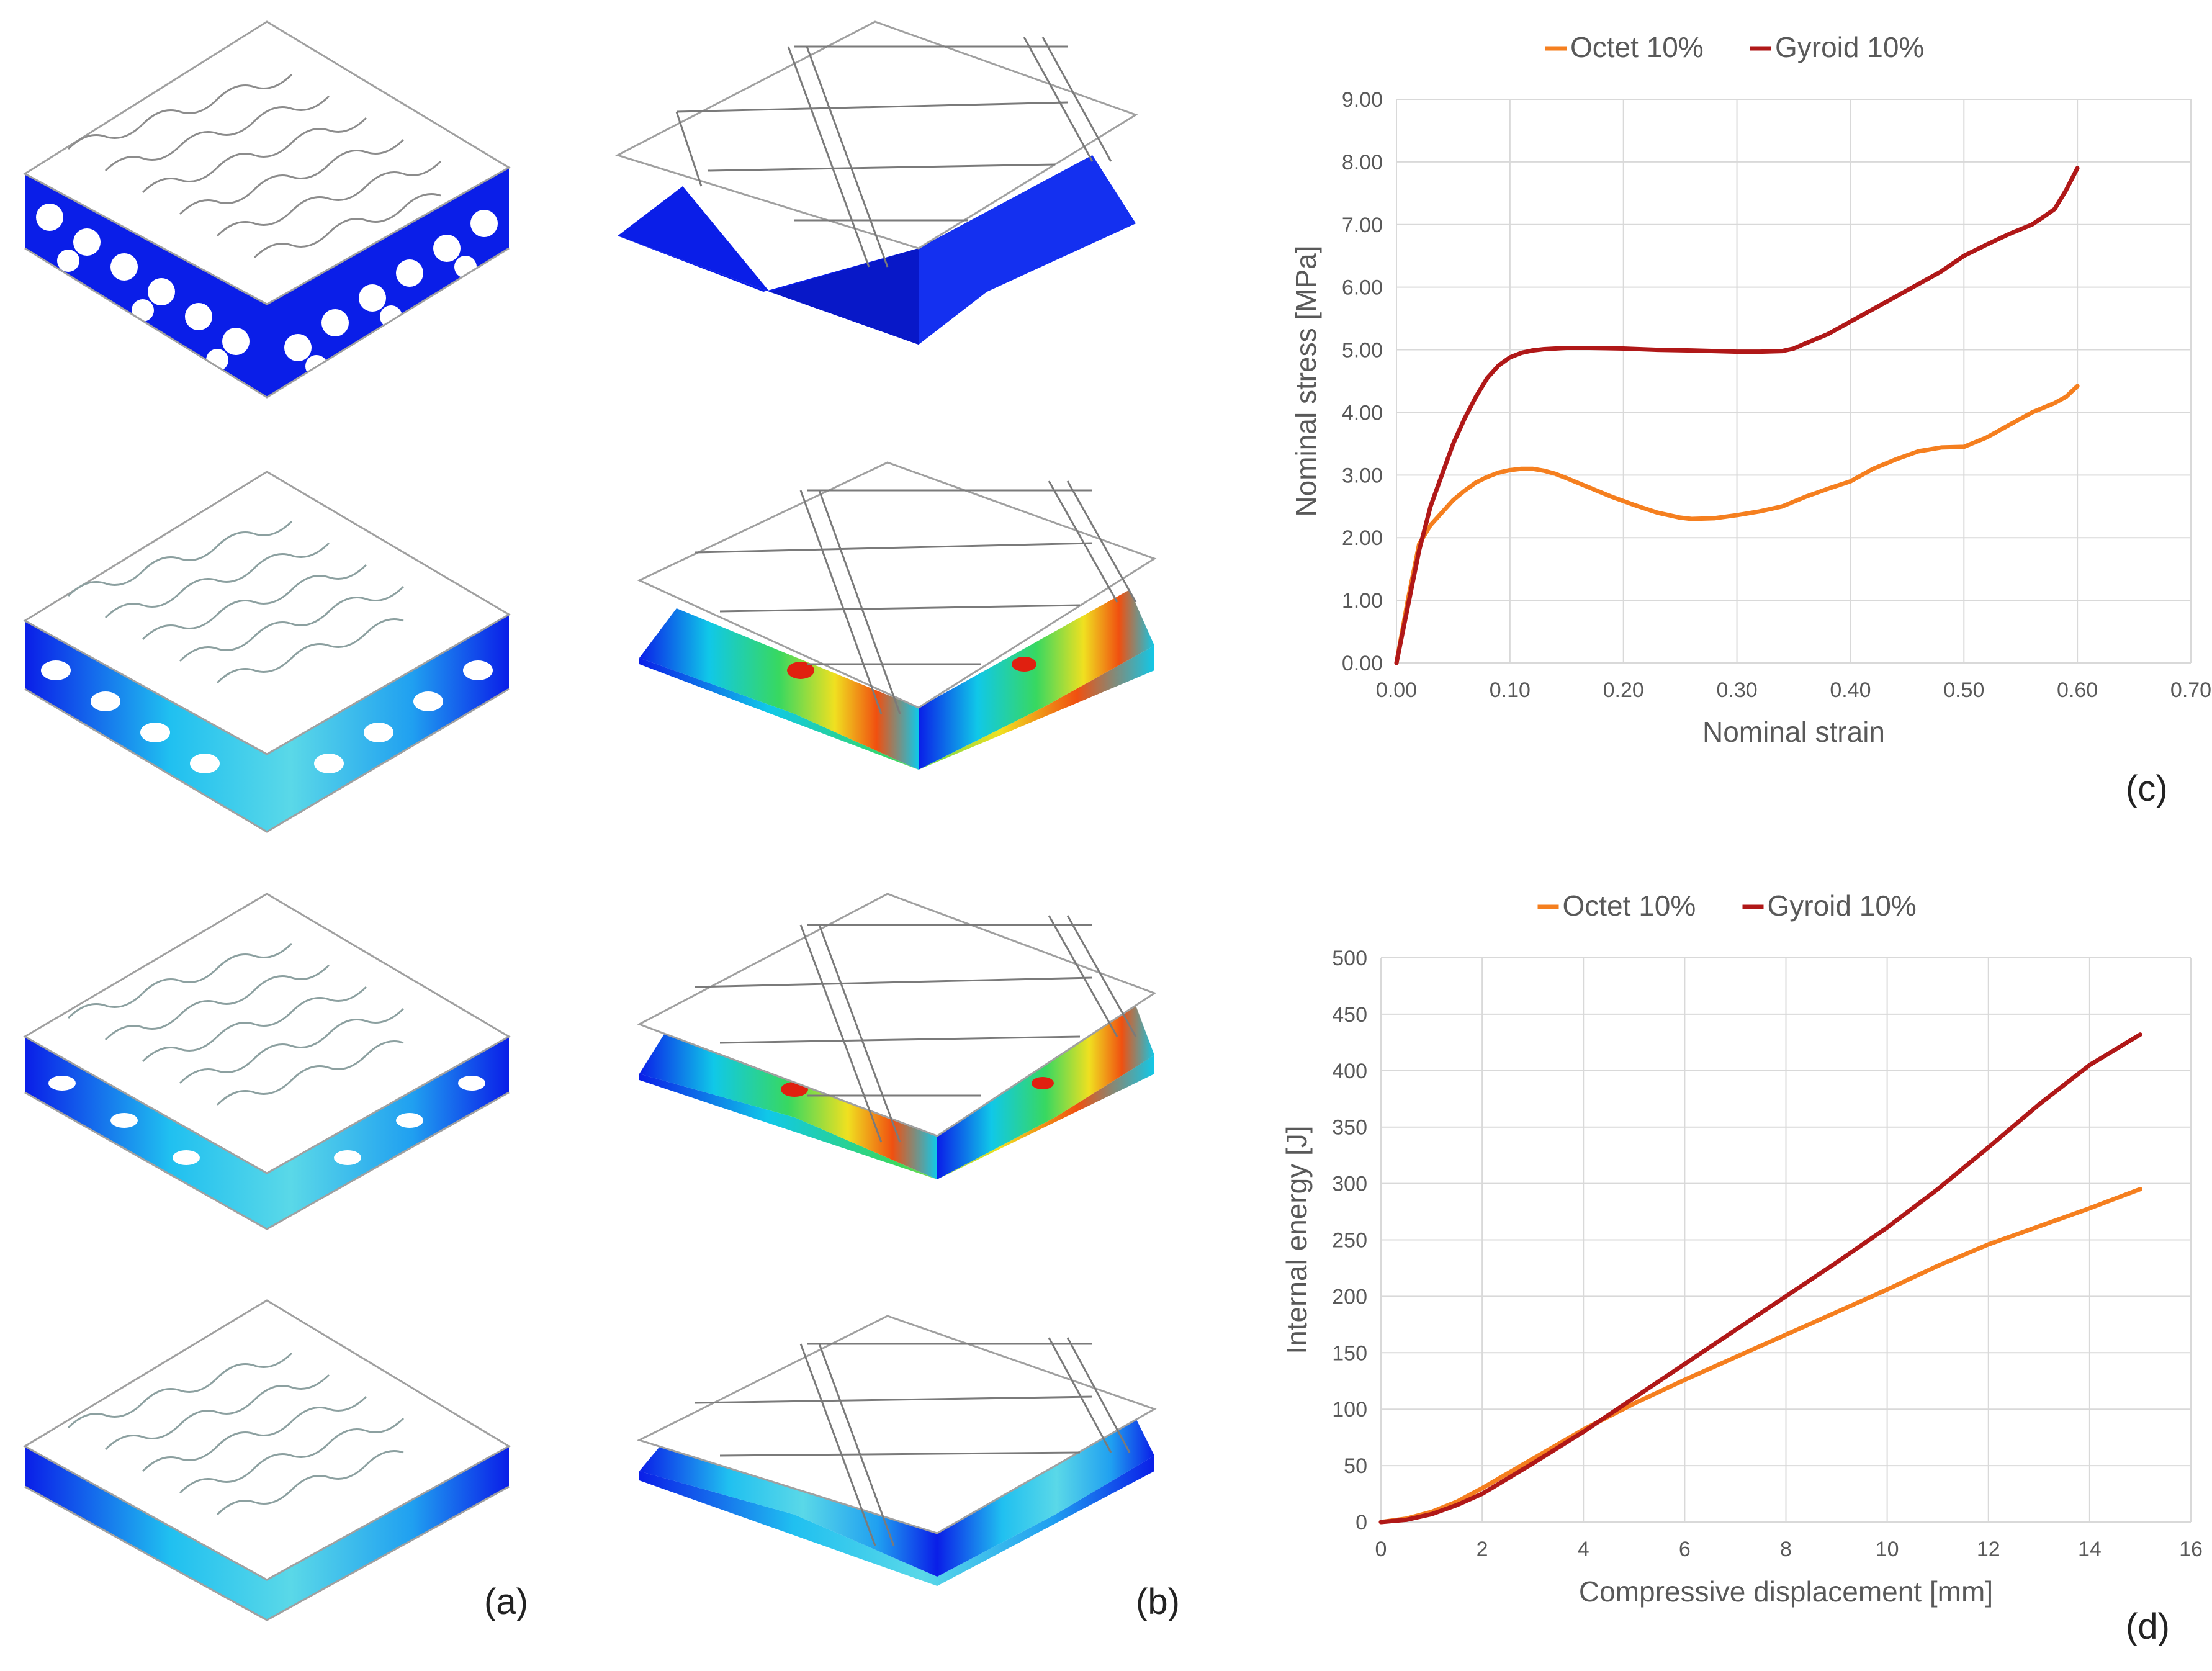 The width and height of the screenshot is (2212, 1671). Describe the element at coordinates (1685, 1549) in the screenshot. I see `x-tick-label: 6` at that location.